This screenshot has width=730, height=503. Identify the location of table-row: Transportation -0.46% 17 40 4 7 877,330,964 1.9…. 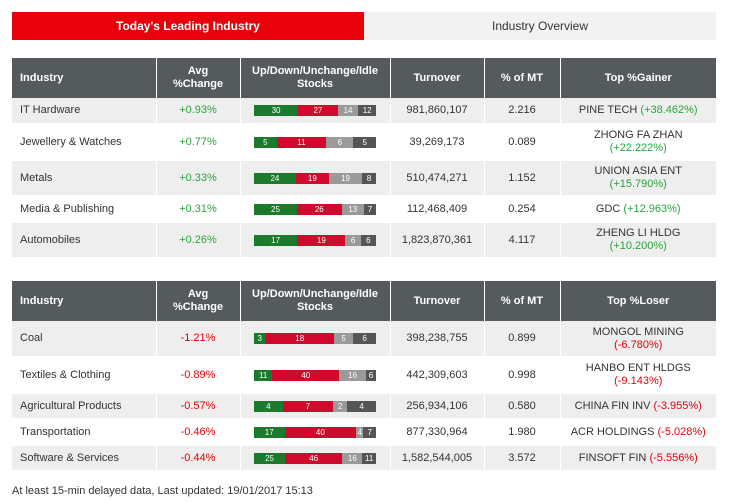
(364, 432).